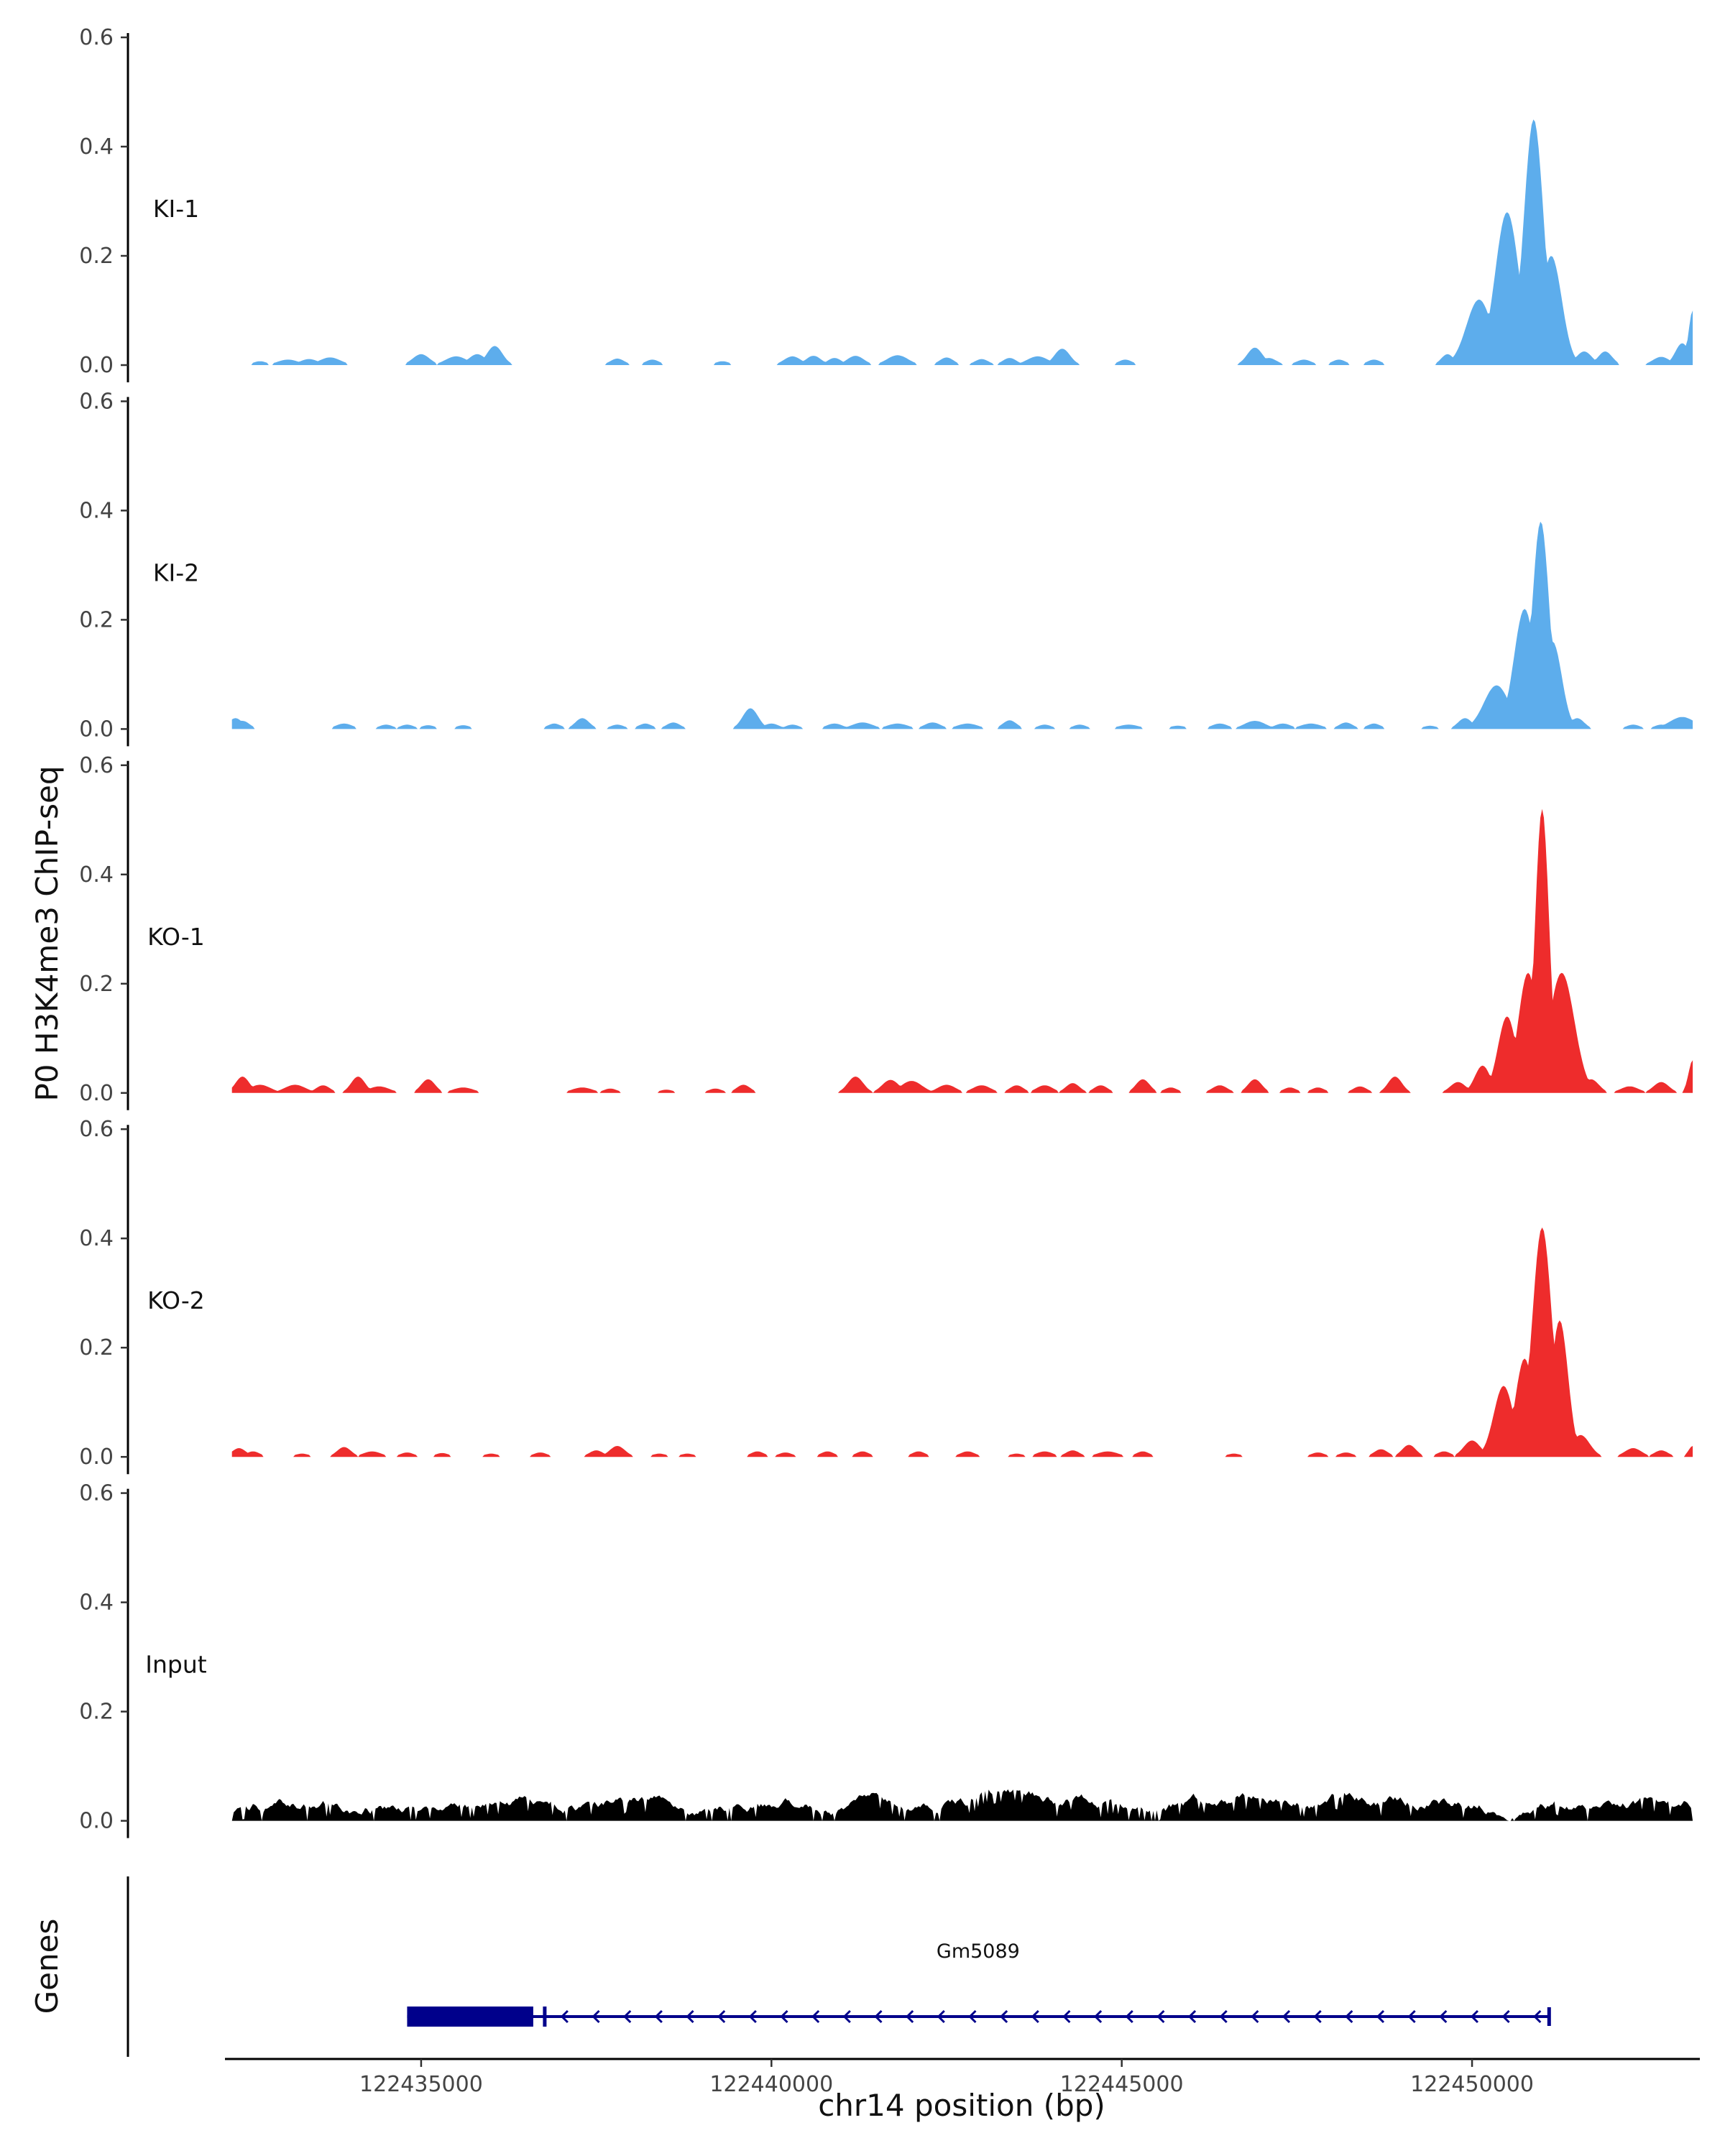 Image resolution: width=1725 pixels, height=2156 pixels. Describe the element at coordinates (961, 2105) in the screenshot. I see `x-axis-title: chr14 position (bp)` at that location.